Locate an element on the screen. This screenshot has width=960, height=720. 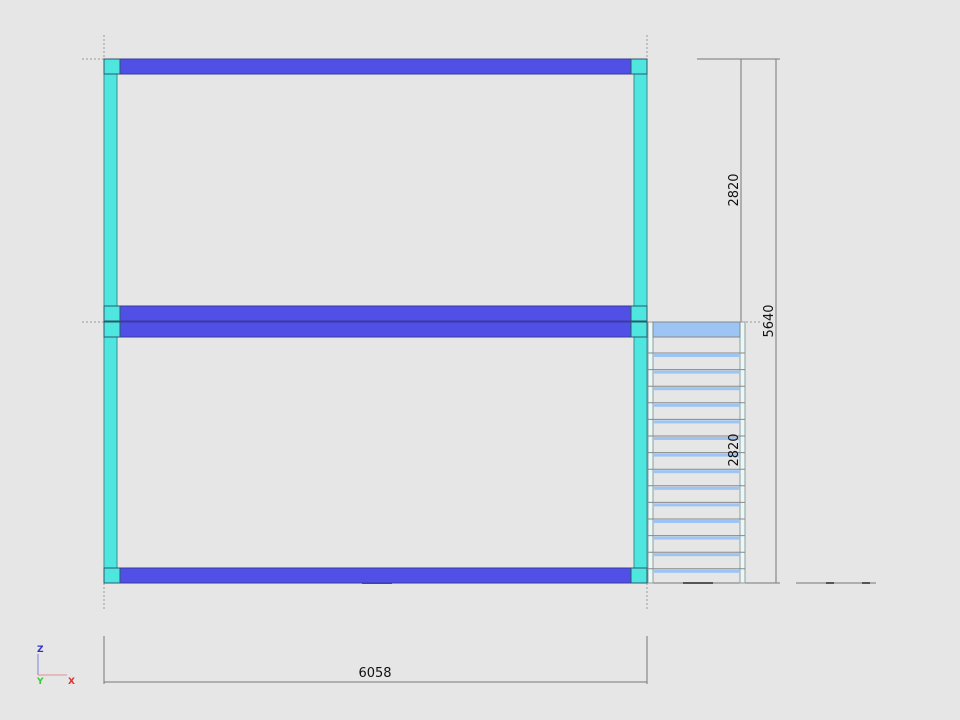
dim-lower-height: 2820 is located at coordinates (734, 449).